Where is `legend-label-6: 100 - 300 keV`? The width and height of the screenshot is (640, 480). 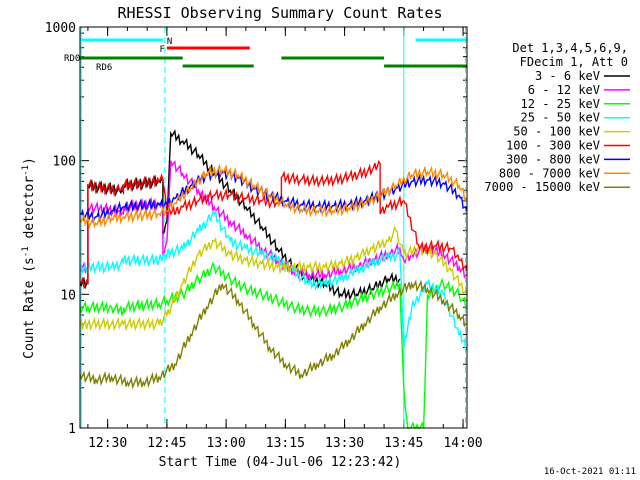
legend-label-6: 100 - 300 keV is located at coordinates (553, 146).